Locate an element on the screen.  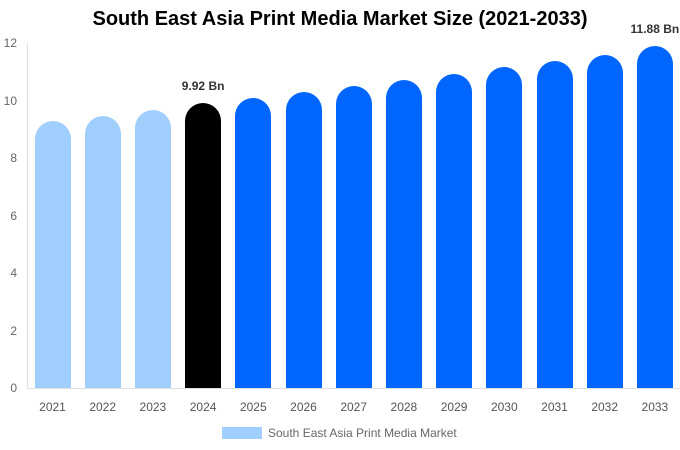
bar-2033 is located at coordinates (654, 217).